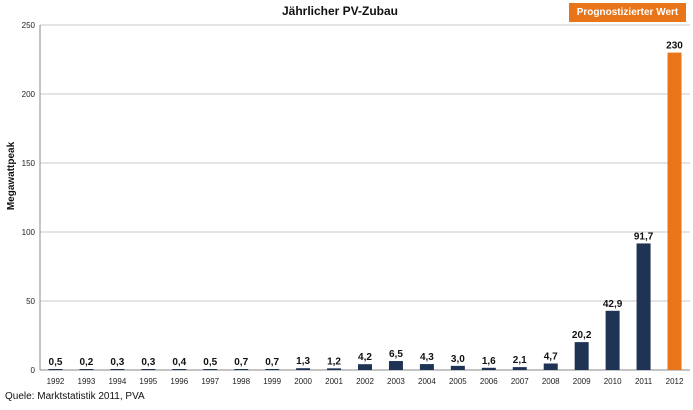  I want to click on bar-2004, so click(426, 367).